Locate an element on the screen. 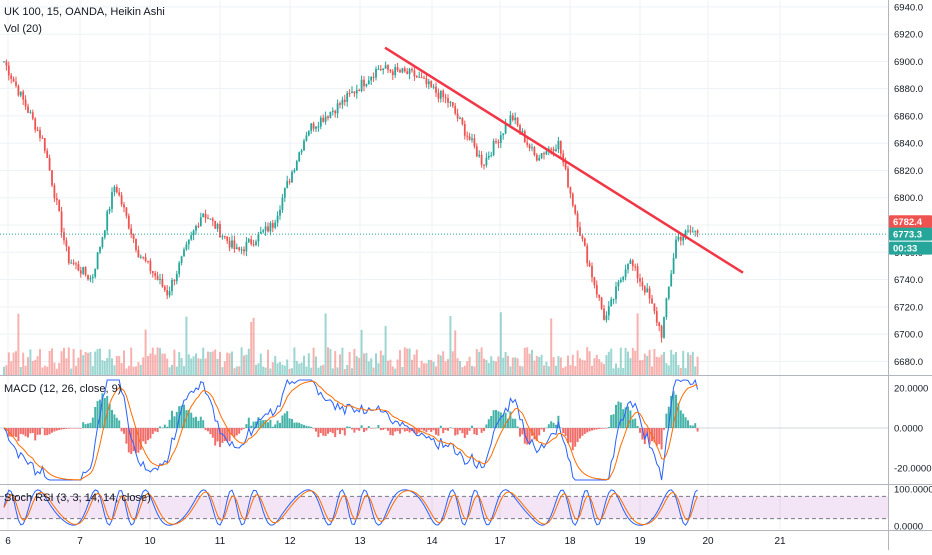 This screenshot has width=932, height=555. stoch-rsi-label: Stoch RSI (3, 3, 14, 14, close) is located at coordinates (77, 498).